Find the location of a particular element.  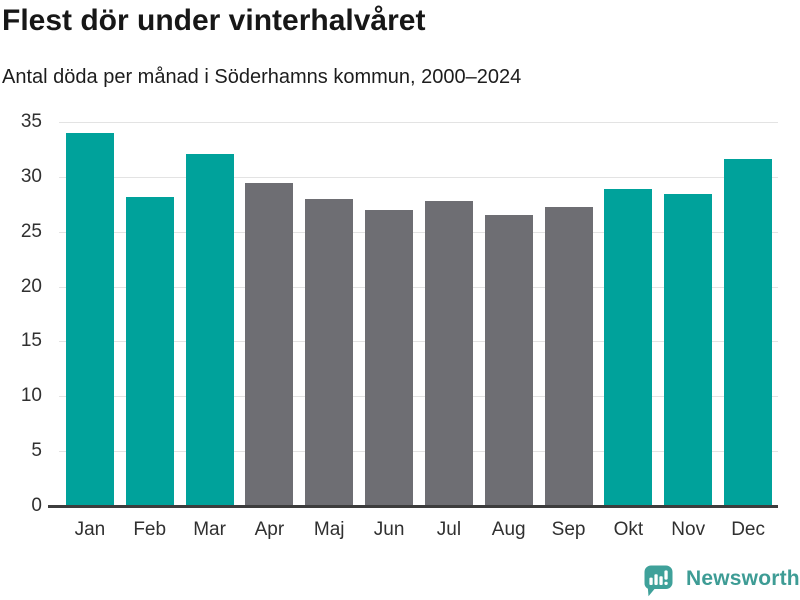

bar-apr is located at coordinates (269, 344).